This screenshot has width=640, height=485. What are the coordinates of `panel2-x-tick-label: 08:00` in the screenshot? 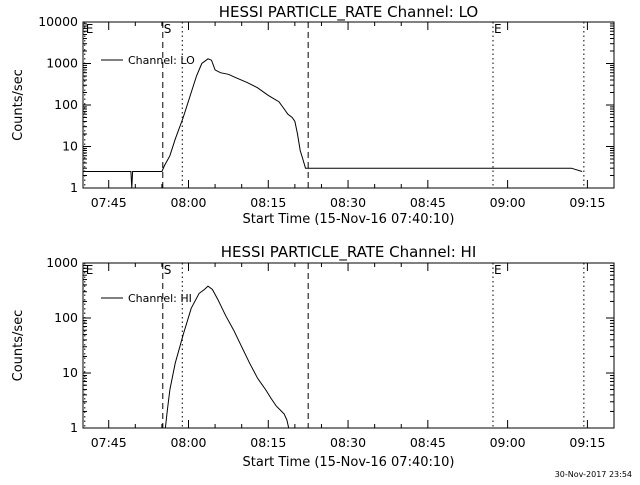 It's located at (188, 442).